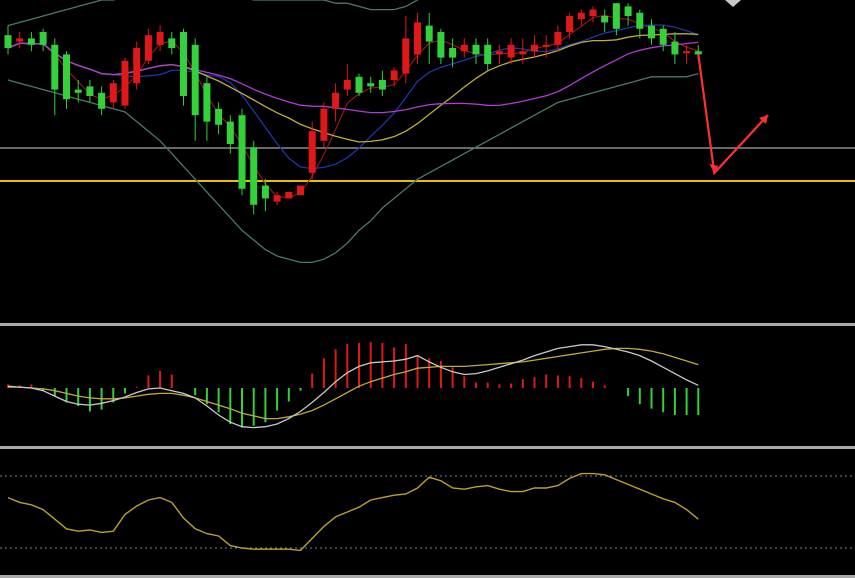 The width and height of the screenshot is (855, 578). I want to click on bollinger-upper-line, so click(213, 13).